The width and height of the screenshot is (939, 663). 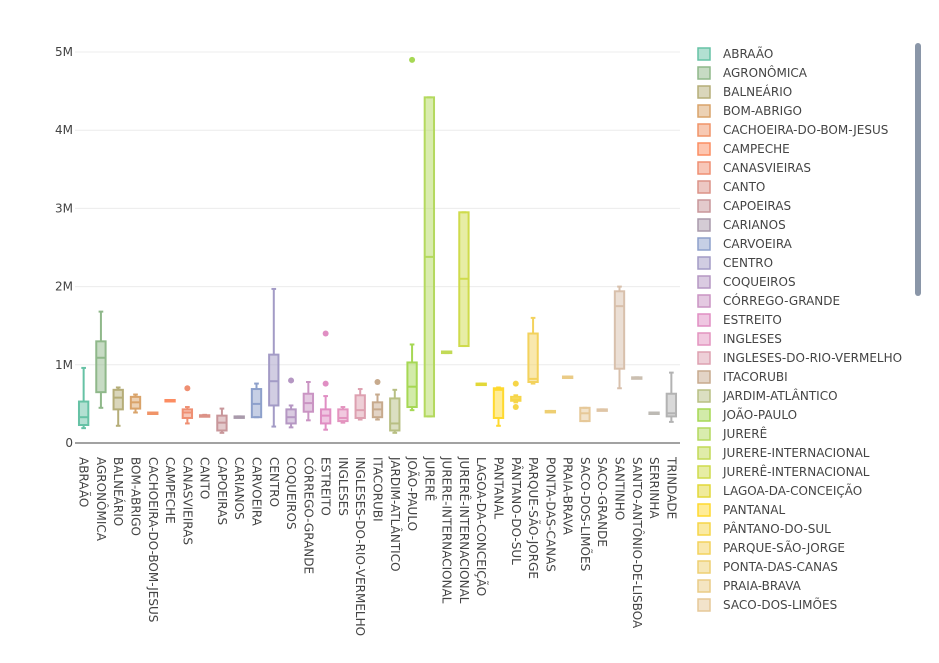 What do you see at coordinates (170, 400) in the screenshot?
I see `box-campeche` at bounding box center [170, 400].